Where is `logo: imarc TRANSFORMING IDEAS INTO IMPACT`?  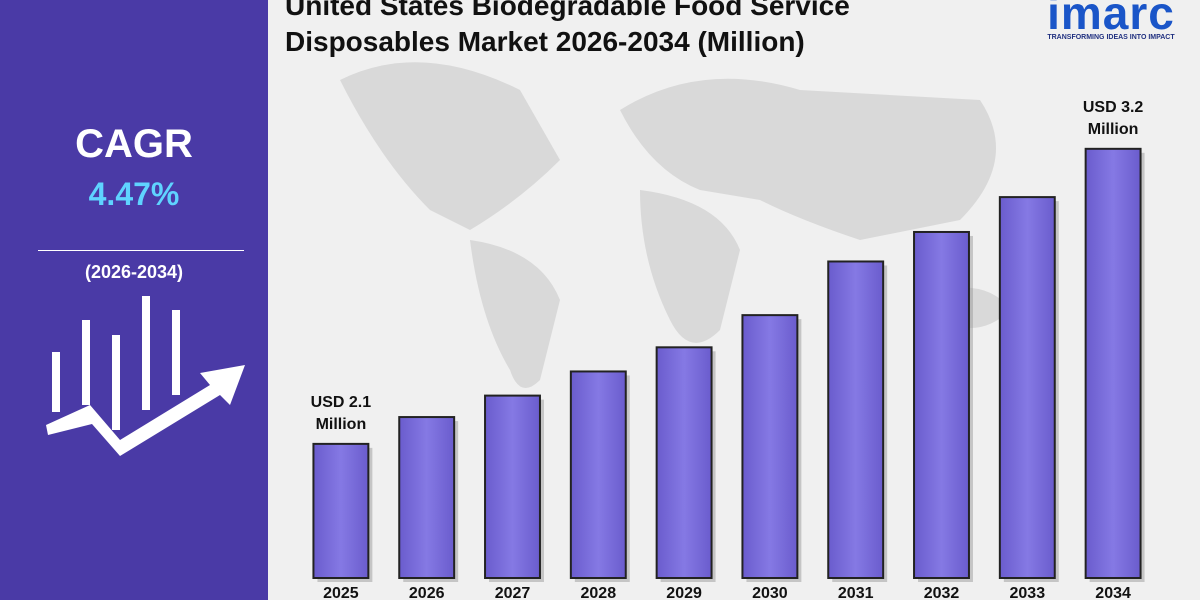 logo: imarc TRANSFORMING IDEAS INTO IMPACT is located at coordinates (1111, 20).